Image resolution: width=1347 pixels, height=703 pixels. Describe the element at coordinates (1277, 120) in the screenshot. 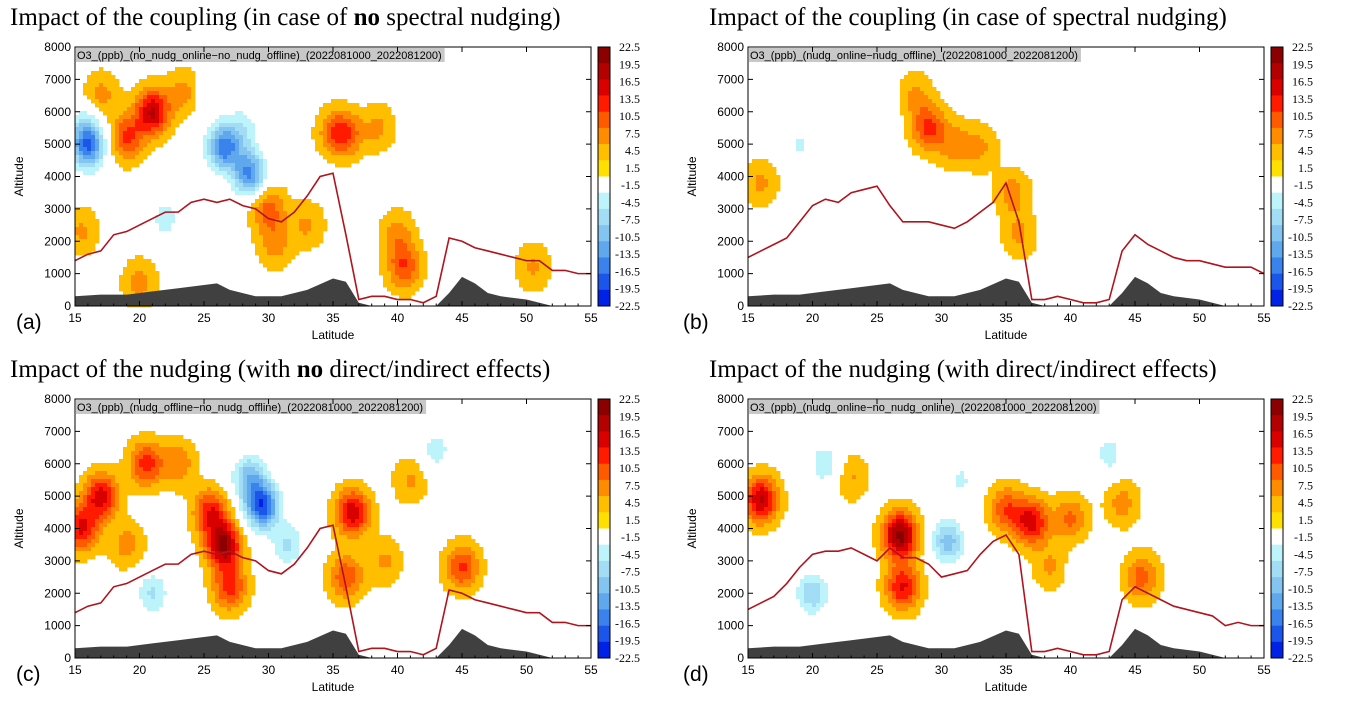

I see `colorbar-swatch` at that location.